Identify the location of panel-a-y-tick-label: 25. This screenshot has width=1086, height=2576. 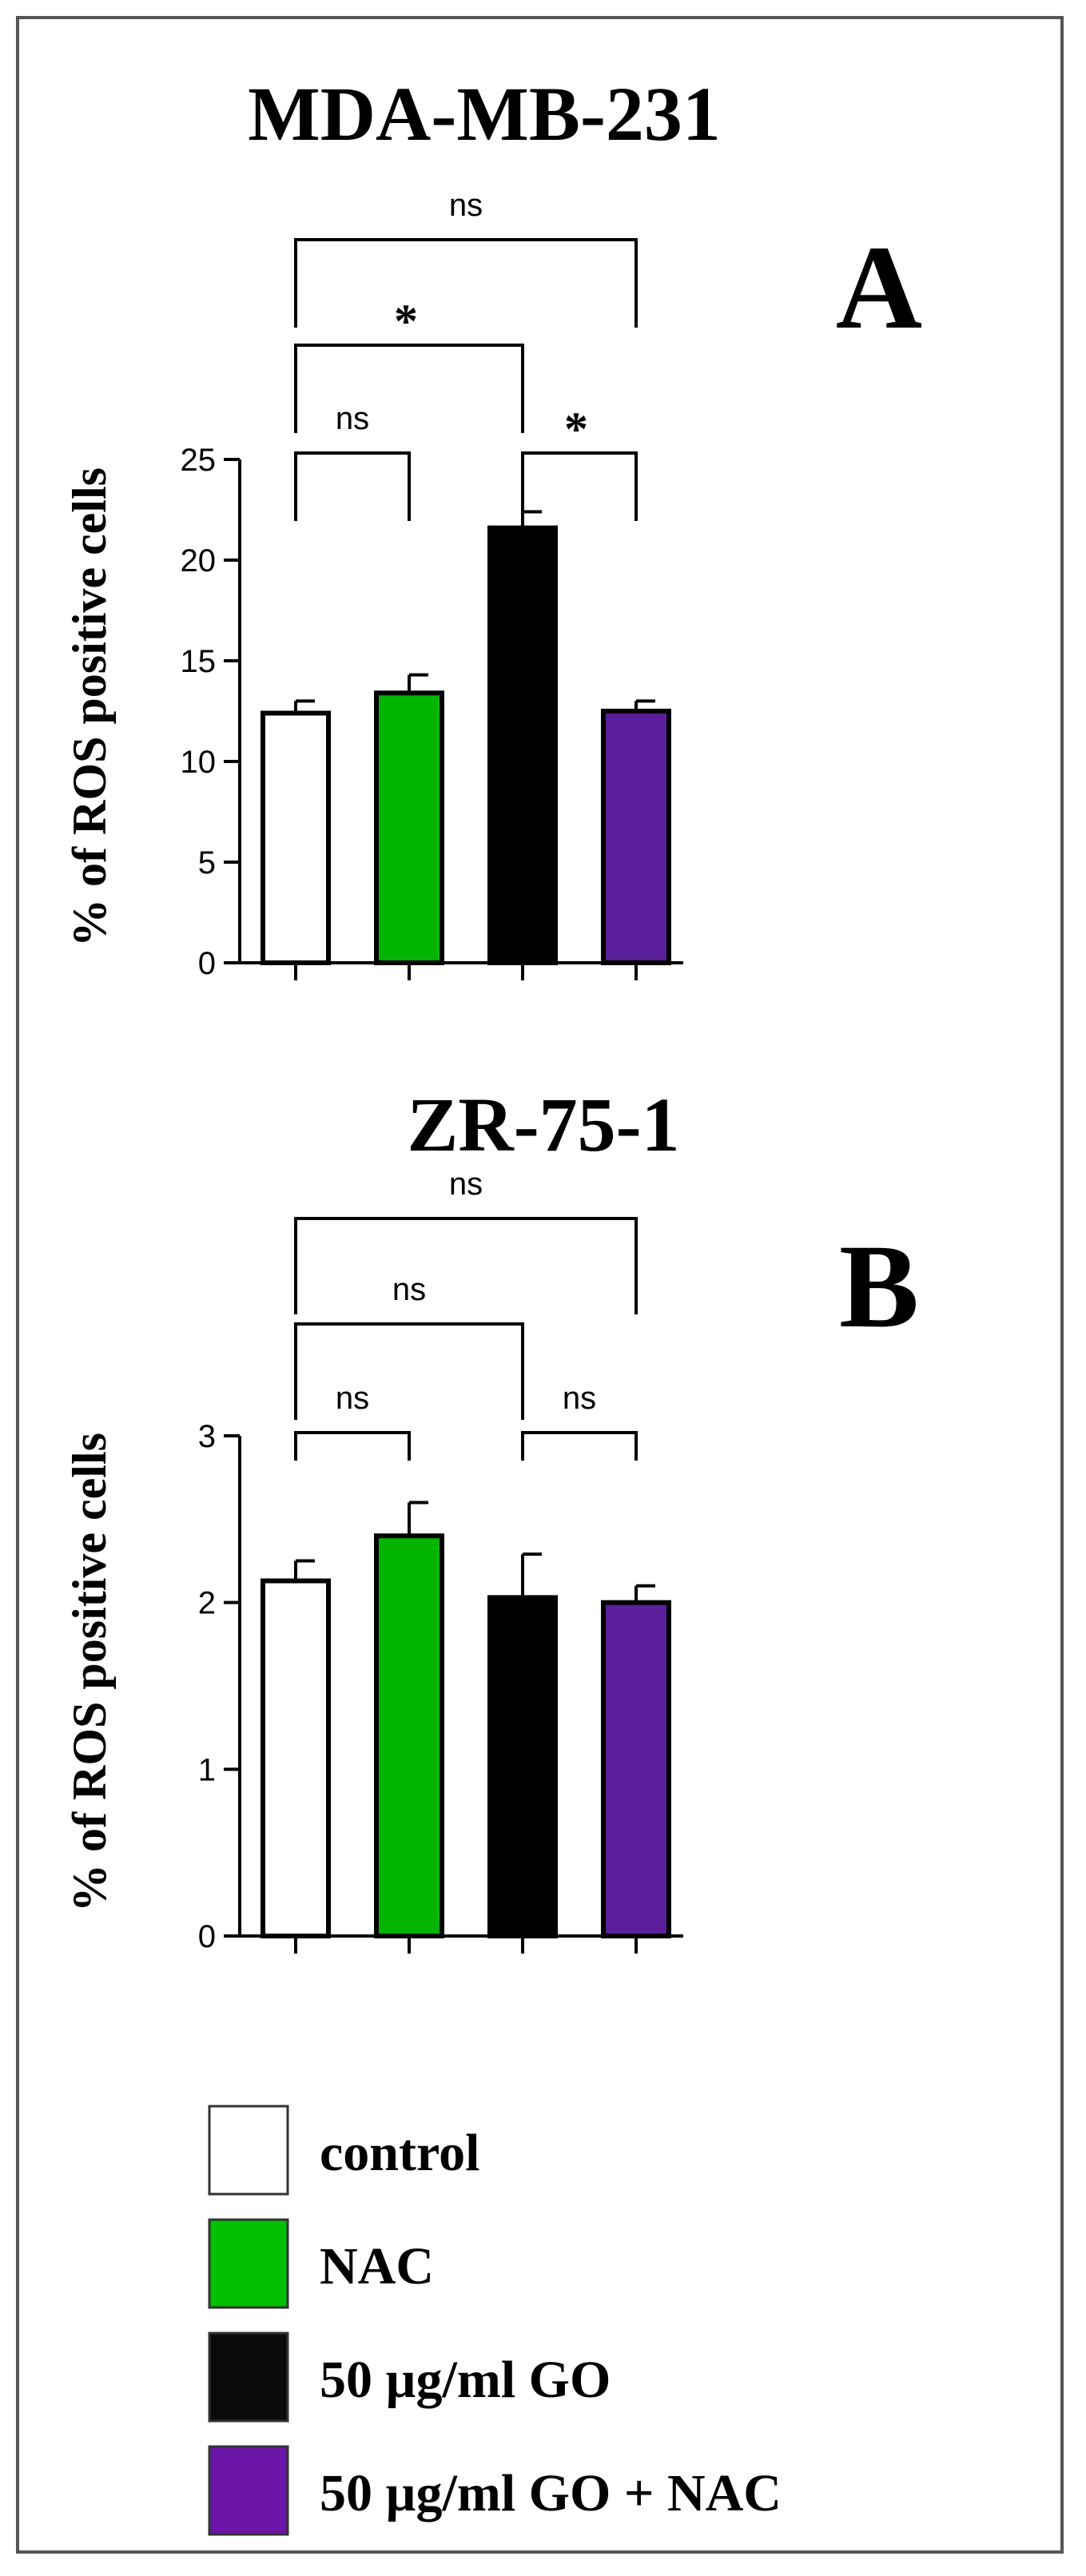
(199, 460).